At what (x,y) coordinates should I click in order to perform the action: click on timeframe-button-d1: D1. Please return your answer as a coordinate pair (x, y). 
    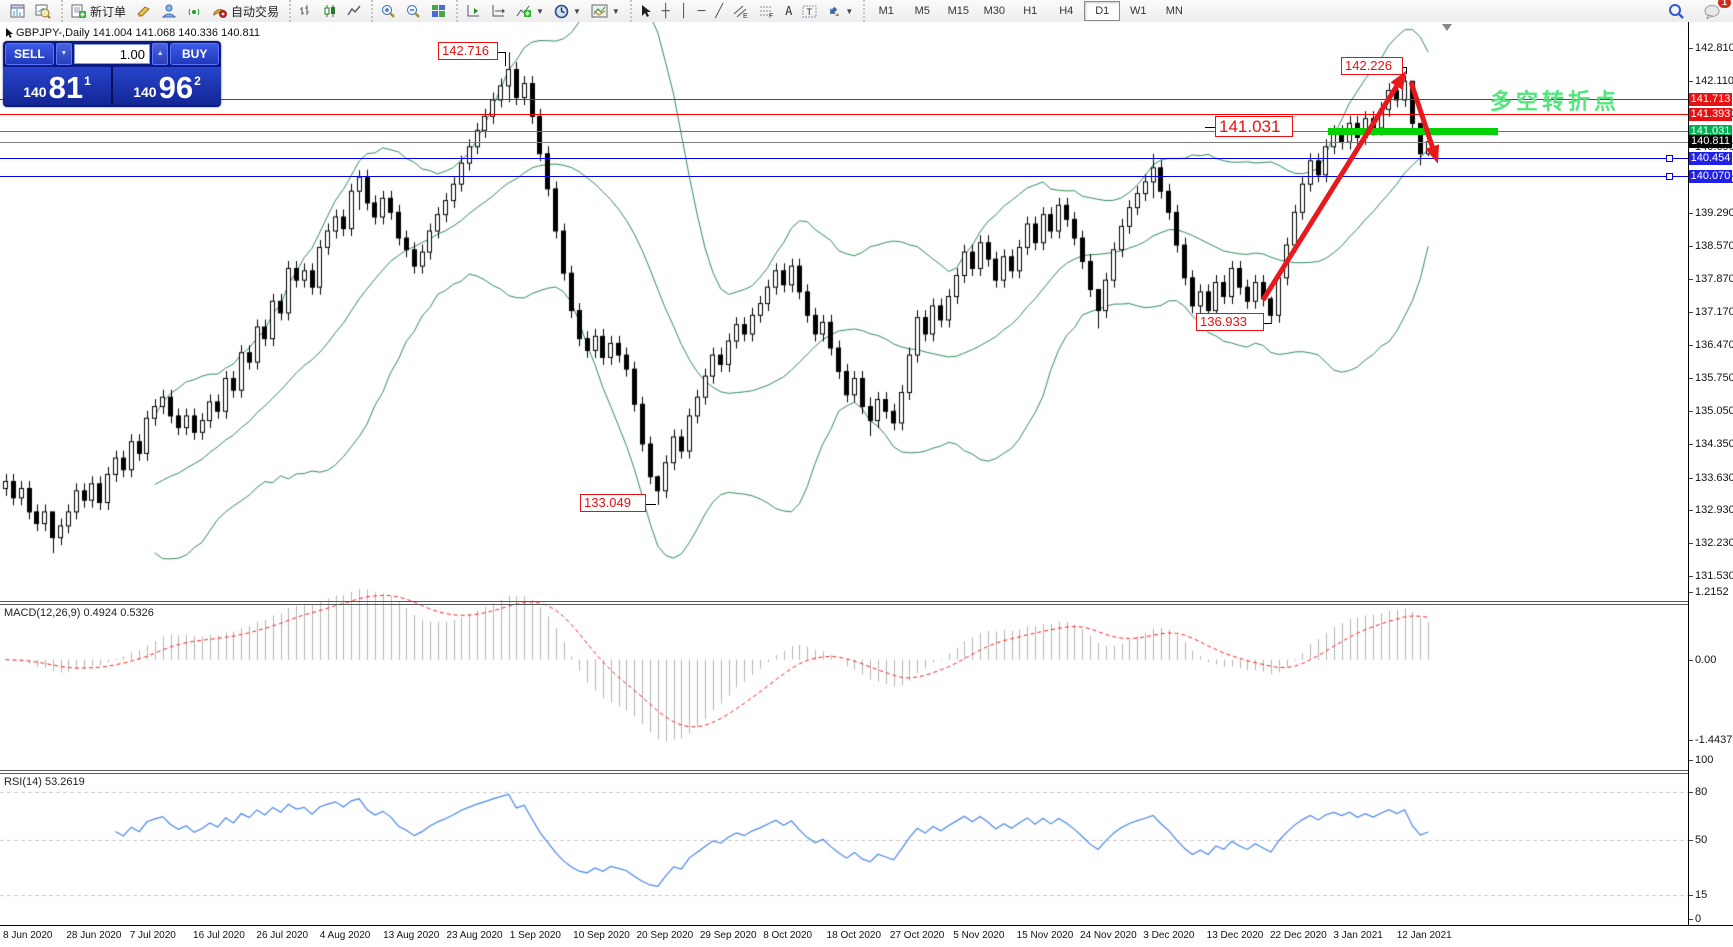
    Looking at the image, I should click on (1102, 11).